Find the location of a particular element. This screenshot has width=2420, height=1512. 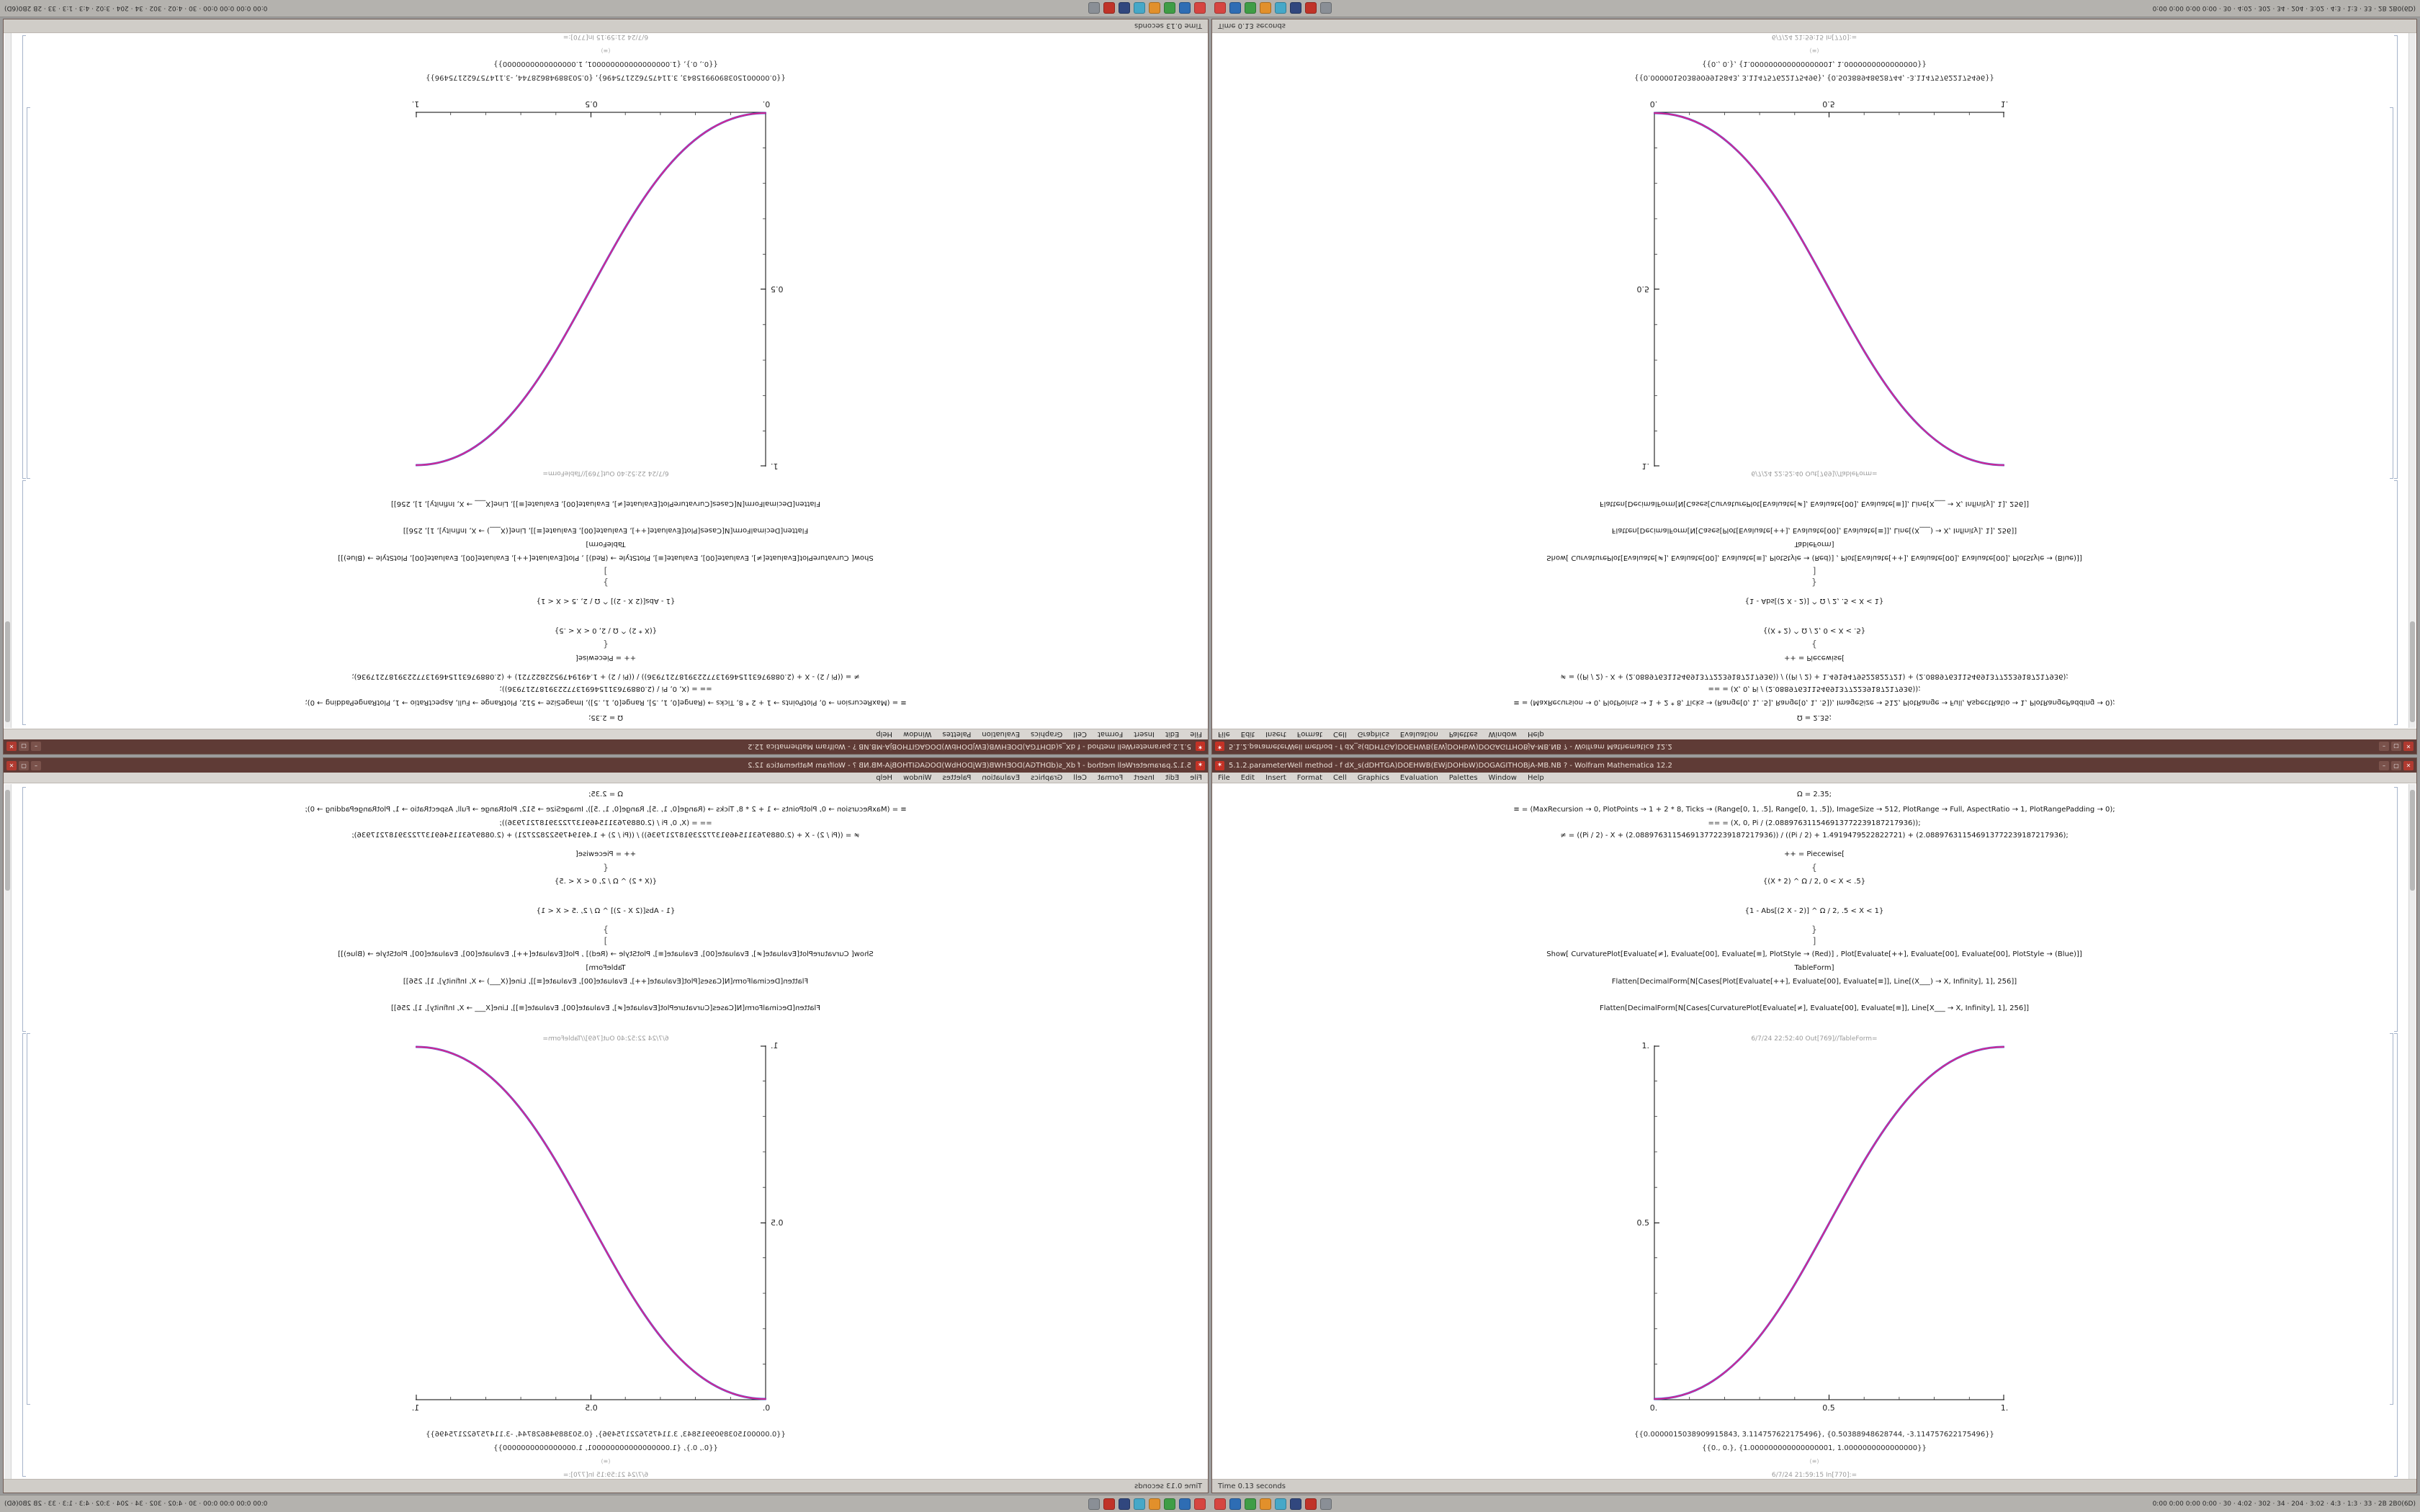

vertical-scrollbar is located at coordinates (2412, 380).